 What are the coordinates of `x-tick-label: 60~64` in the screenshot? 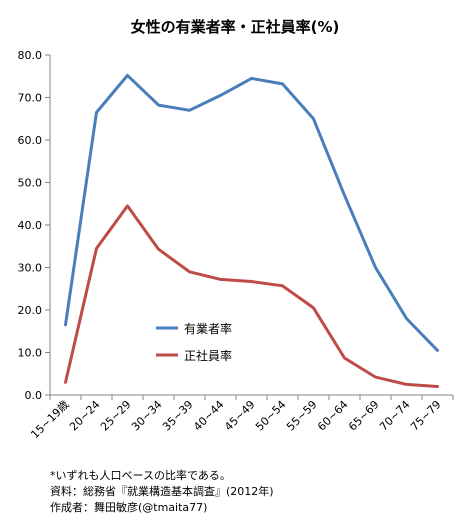 It's located at (333, 416).